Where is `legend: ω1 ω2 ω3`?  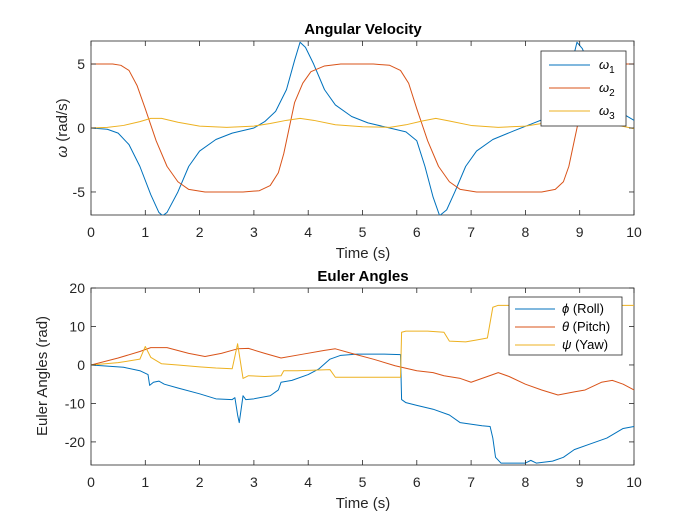 legend: ω1 ω2 ω3 is located at coordinates (583, 88).